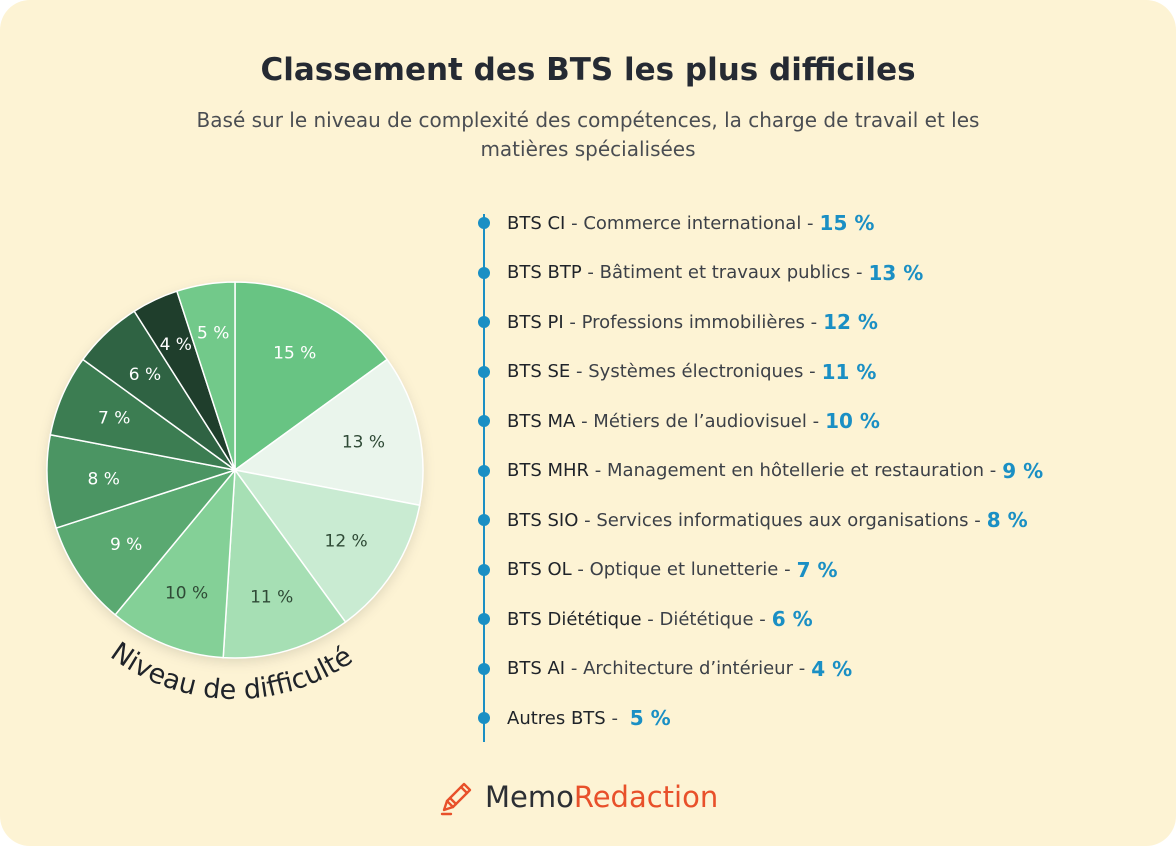 This screenshot has height=846, width=1176. What do you see at coordinates (529, 797) in the screenshot?
I see `brand-name-part1: Memo` at bounding box center [529, 797].